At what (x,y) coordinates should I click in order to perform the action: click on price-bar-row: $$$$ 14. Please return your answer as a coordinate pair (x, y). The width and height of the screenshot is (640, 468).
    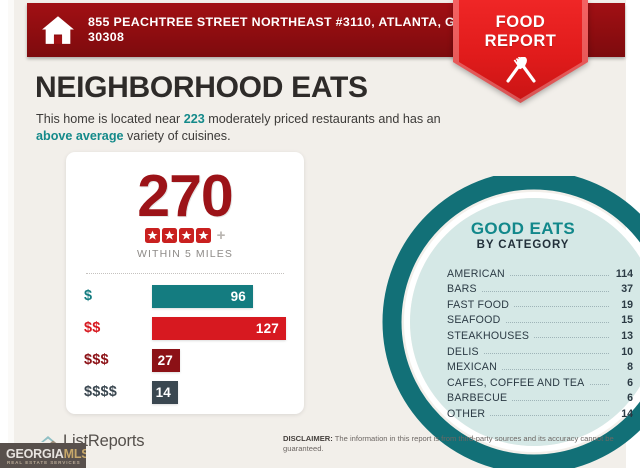
    Looking at the image, I should click on (185, 394).